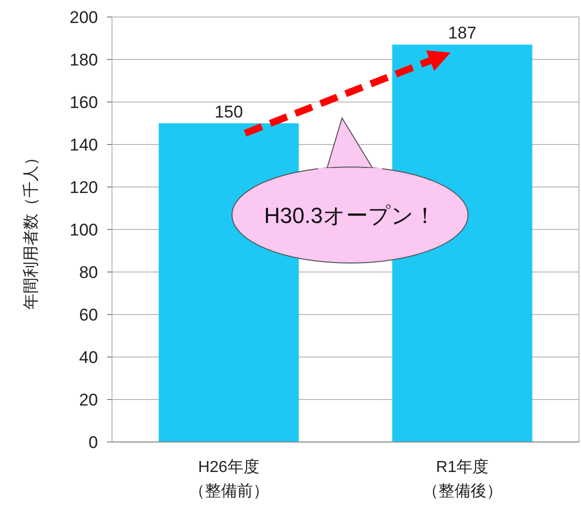 The height and width of the screenshot is (505, 581). I want to click on y-tick-label: 60, so click(88, 315).